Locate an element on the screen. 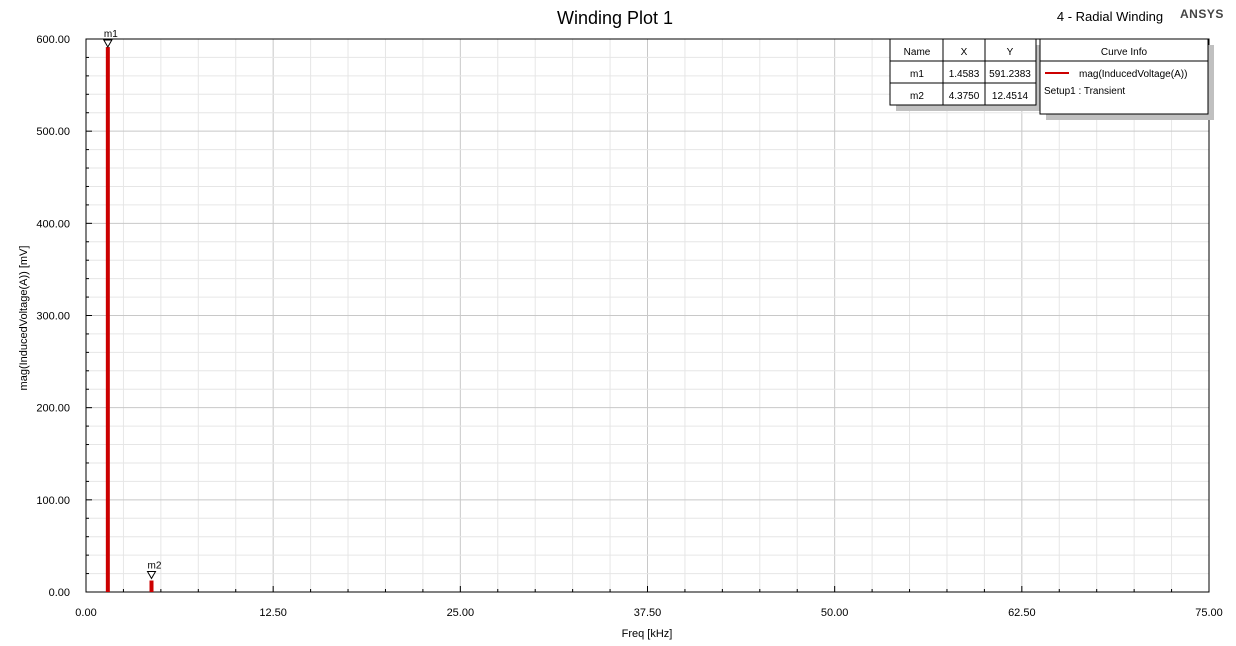 This screenshot has height=646, width=1236. y-tick-label: 200.00 is located at coordinates (53, 409).